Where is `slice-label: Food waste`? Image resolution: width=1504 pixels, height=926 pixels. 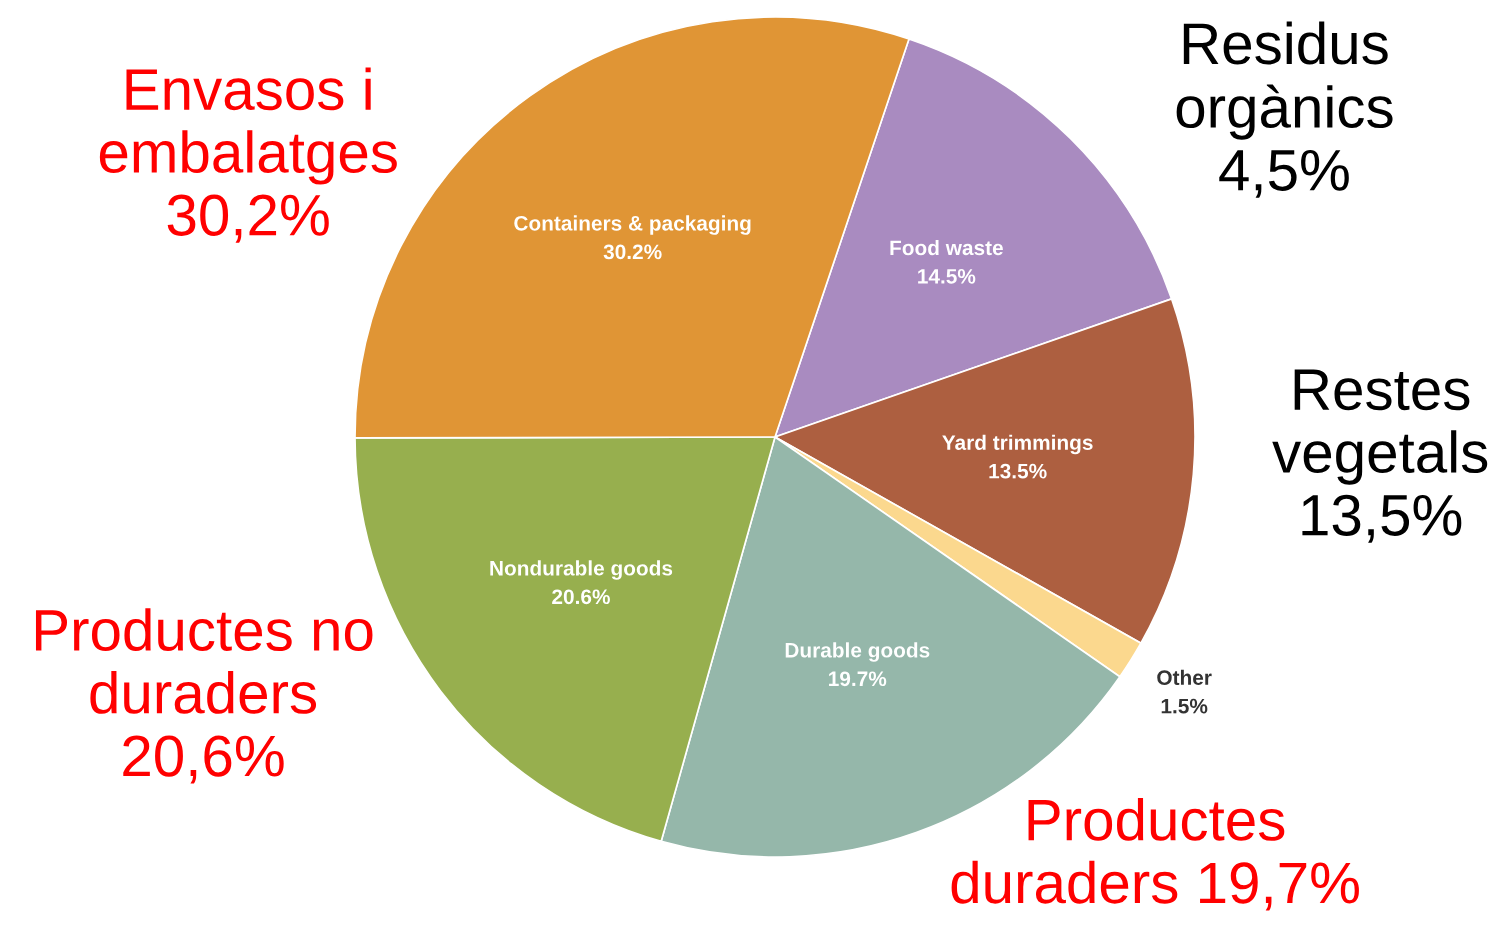 slice-label: Food waste is located at coordinates (946, 247).